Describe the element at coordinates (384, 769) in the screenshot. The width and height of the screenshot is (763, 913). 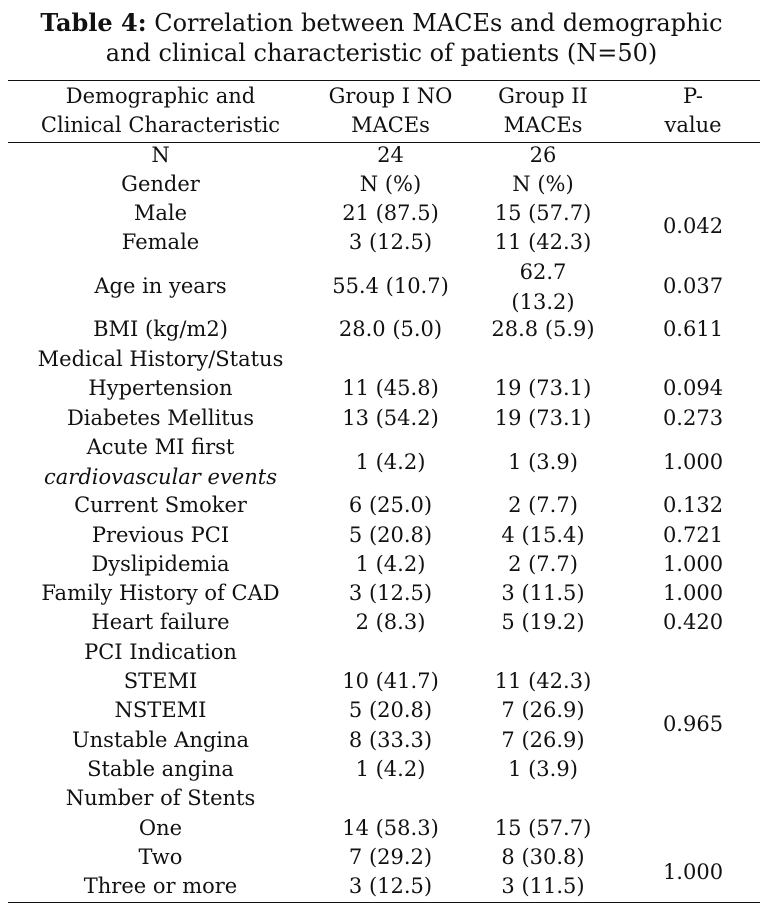
I see `table-row: Stable angina 1 (4.2) 1 (3.9)` at that location.